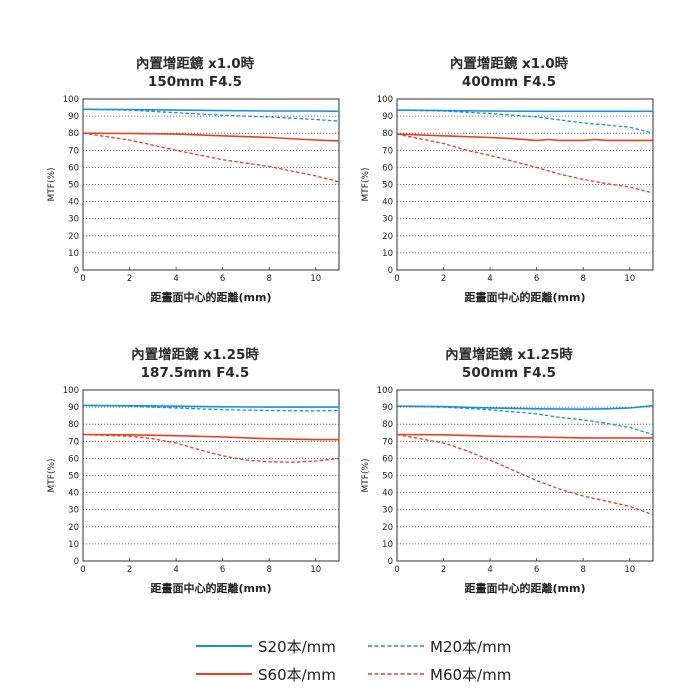 This screenshot has height=700, width=700. Describe the element at coordinates (396, 674) in the screenshot. I see `legend-swatch-m60` at that location.